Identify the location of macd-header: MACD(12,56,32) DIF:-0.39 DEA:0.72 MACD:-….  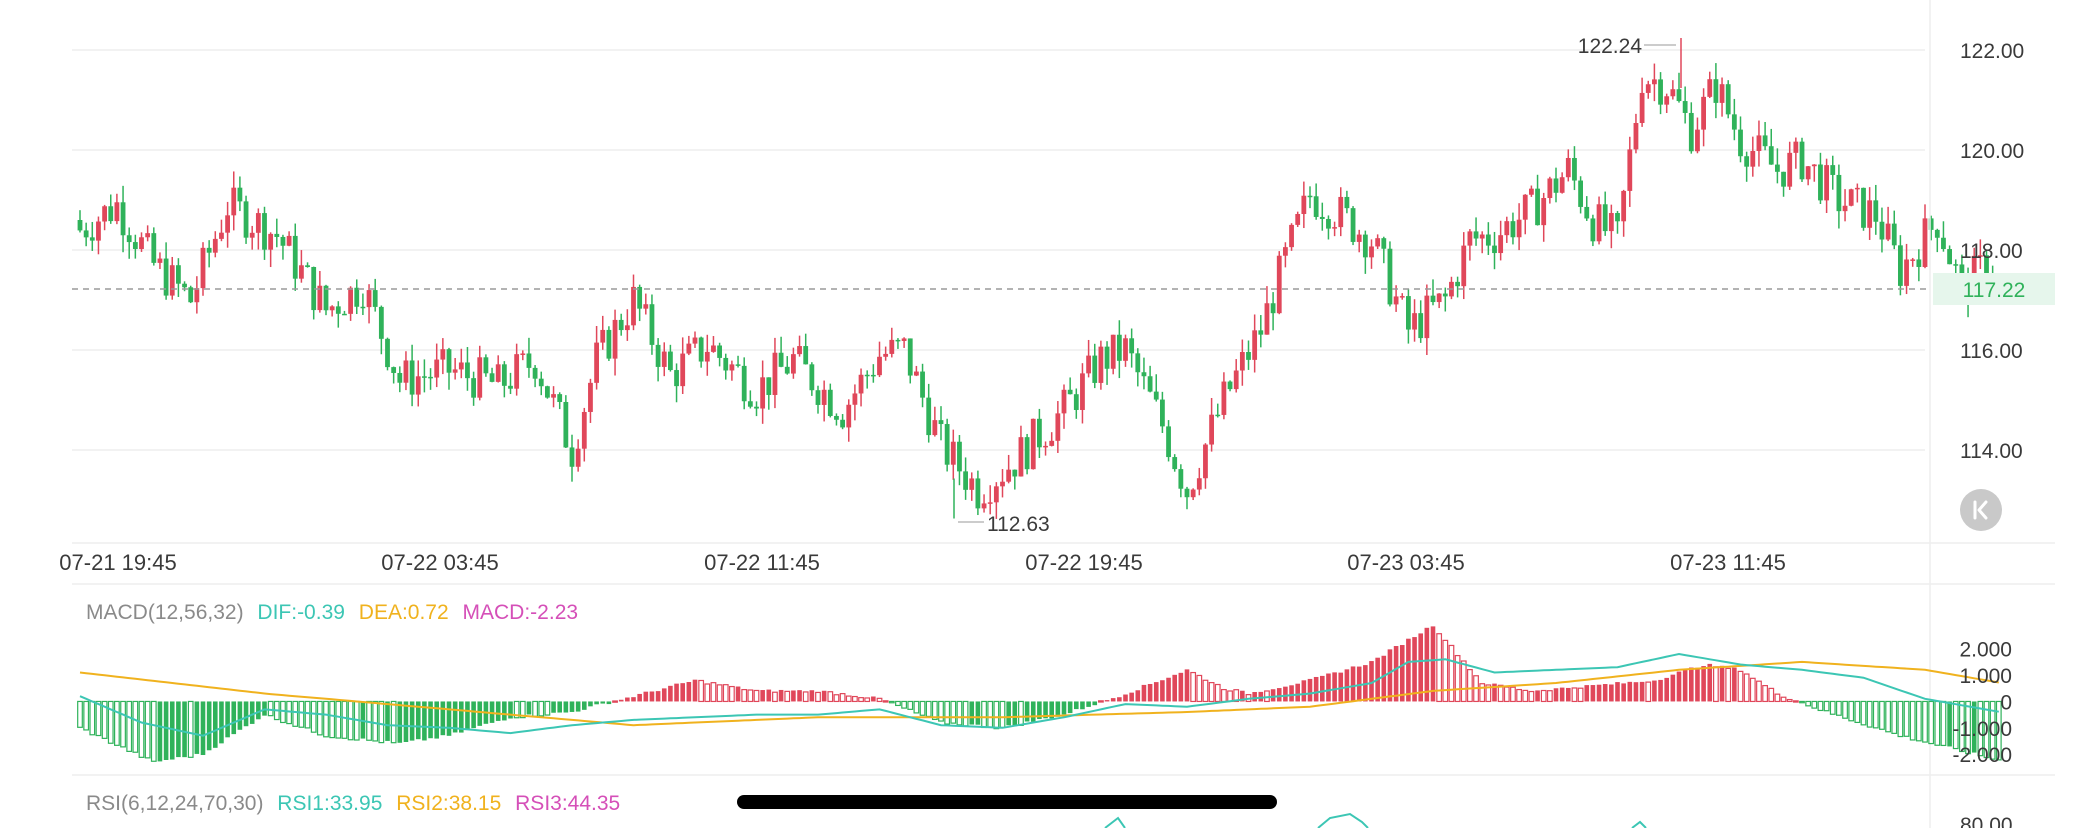
(332, 612).